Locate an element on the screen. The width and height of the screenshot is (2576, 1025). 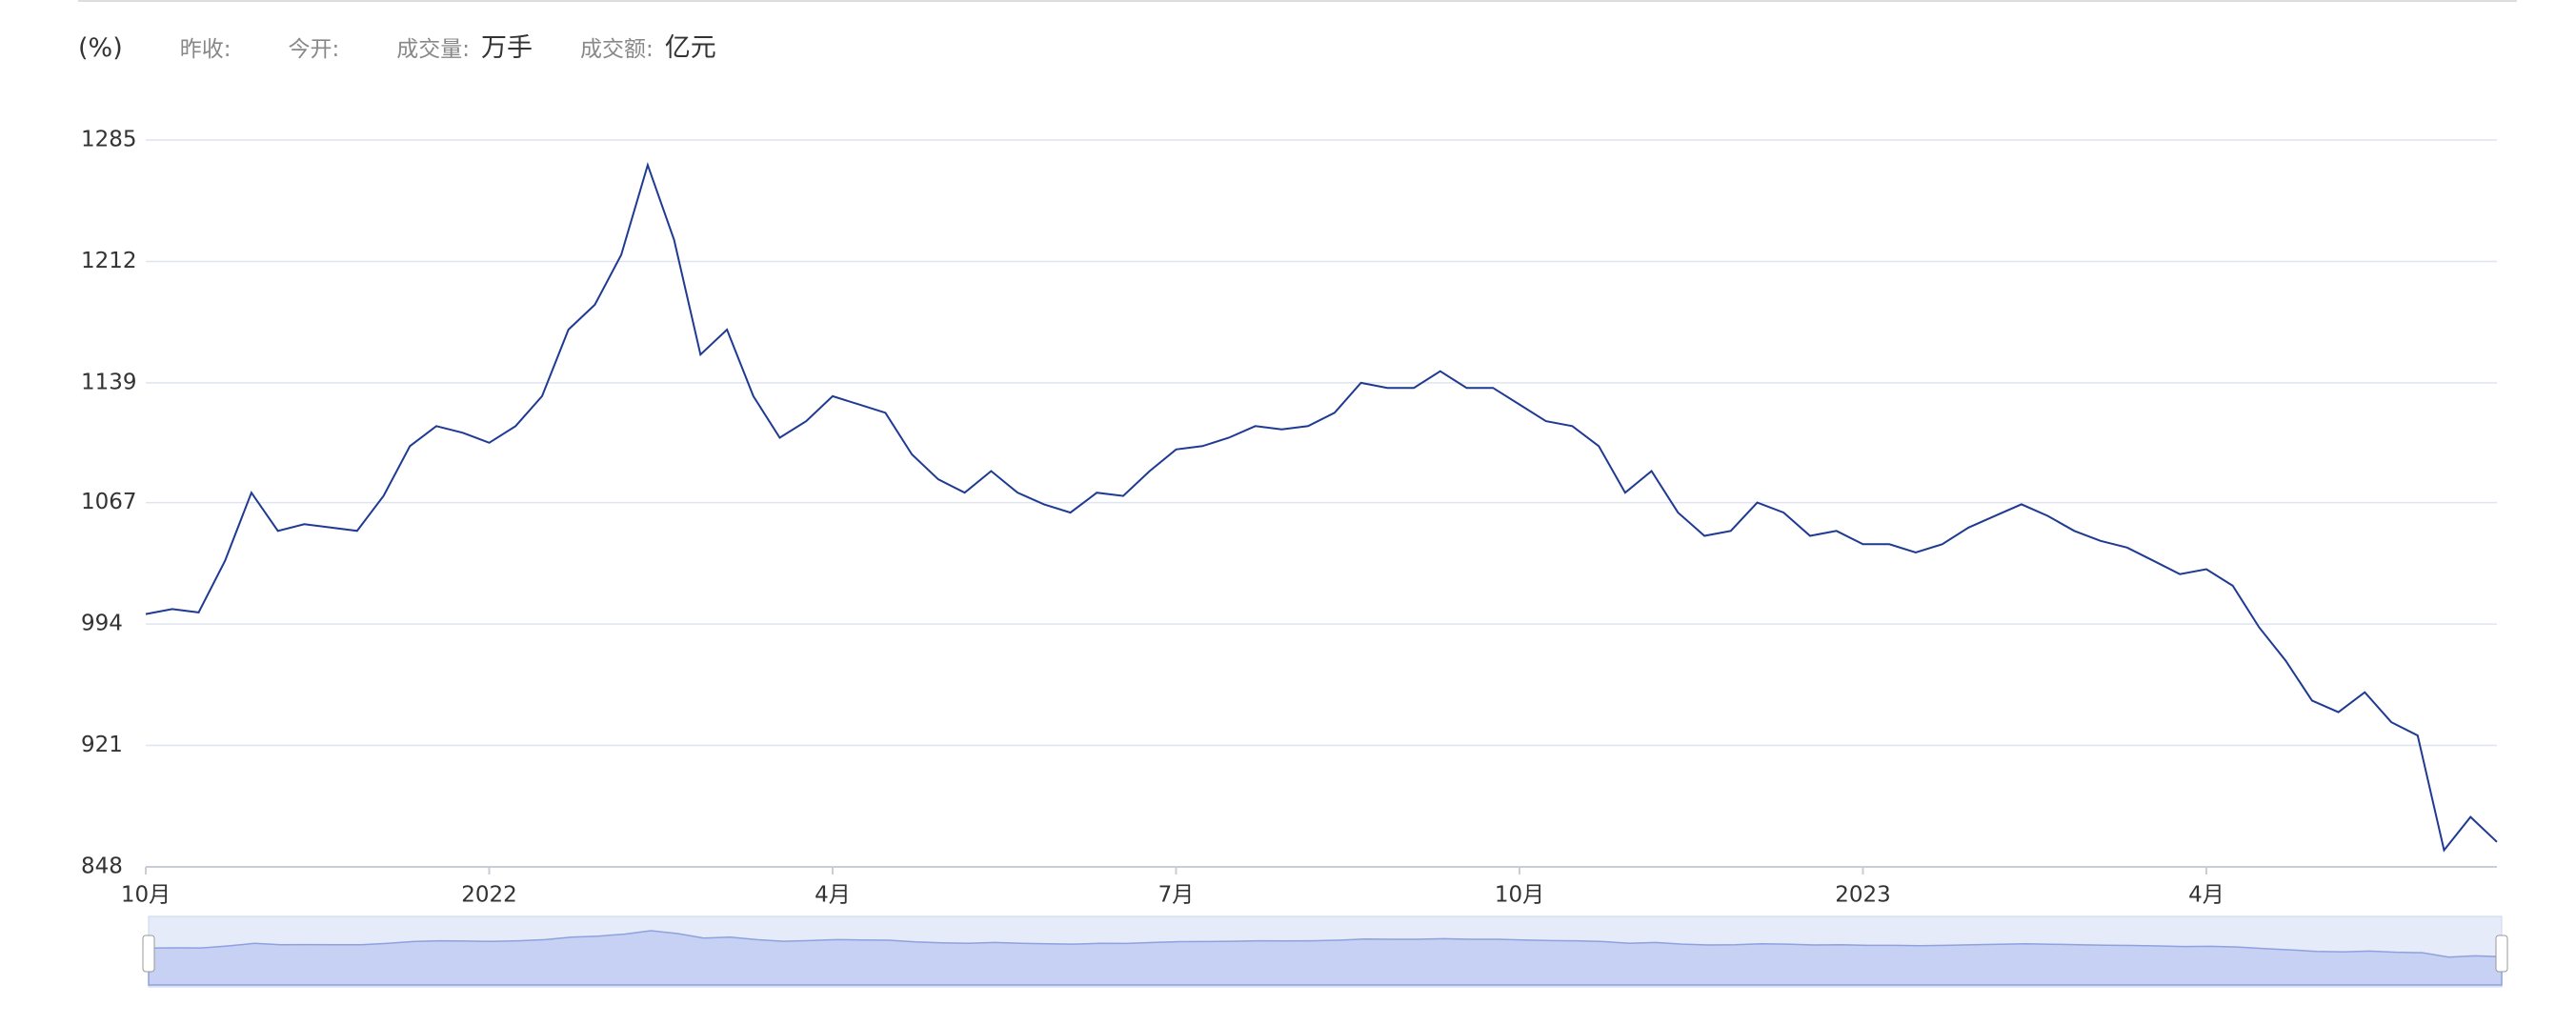
y-tick-label: 1067 is located at coordinates (109, 502).